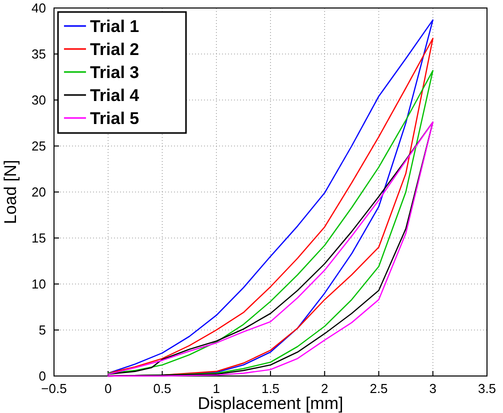  I want to click on y-tick-label: 30, so click(39, 100).